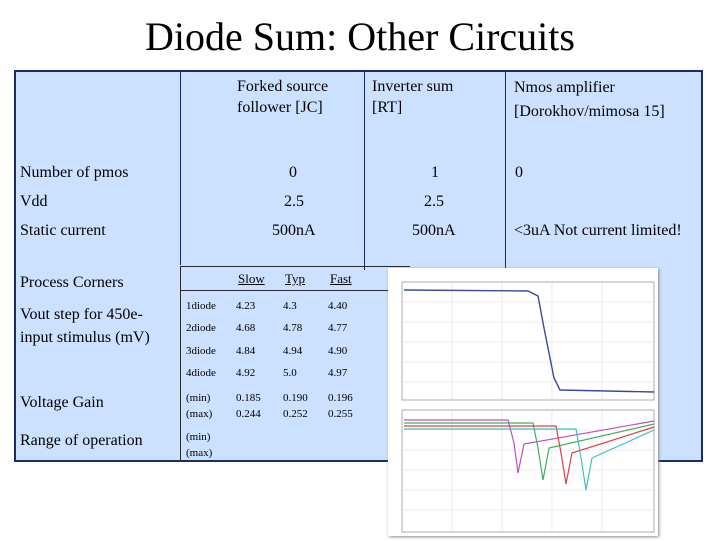  Describe the element at coordinates (74, 172) in the screenshot. I see `row-label-number-of-pmos: Number of pmos` at that location.